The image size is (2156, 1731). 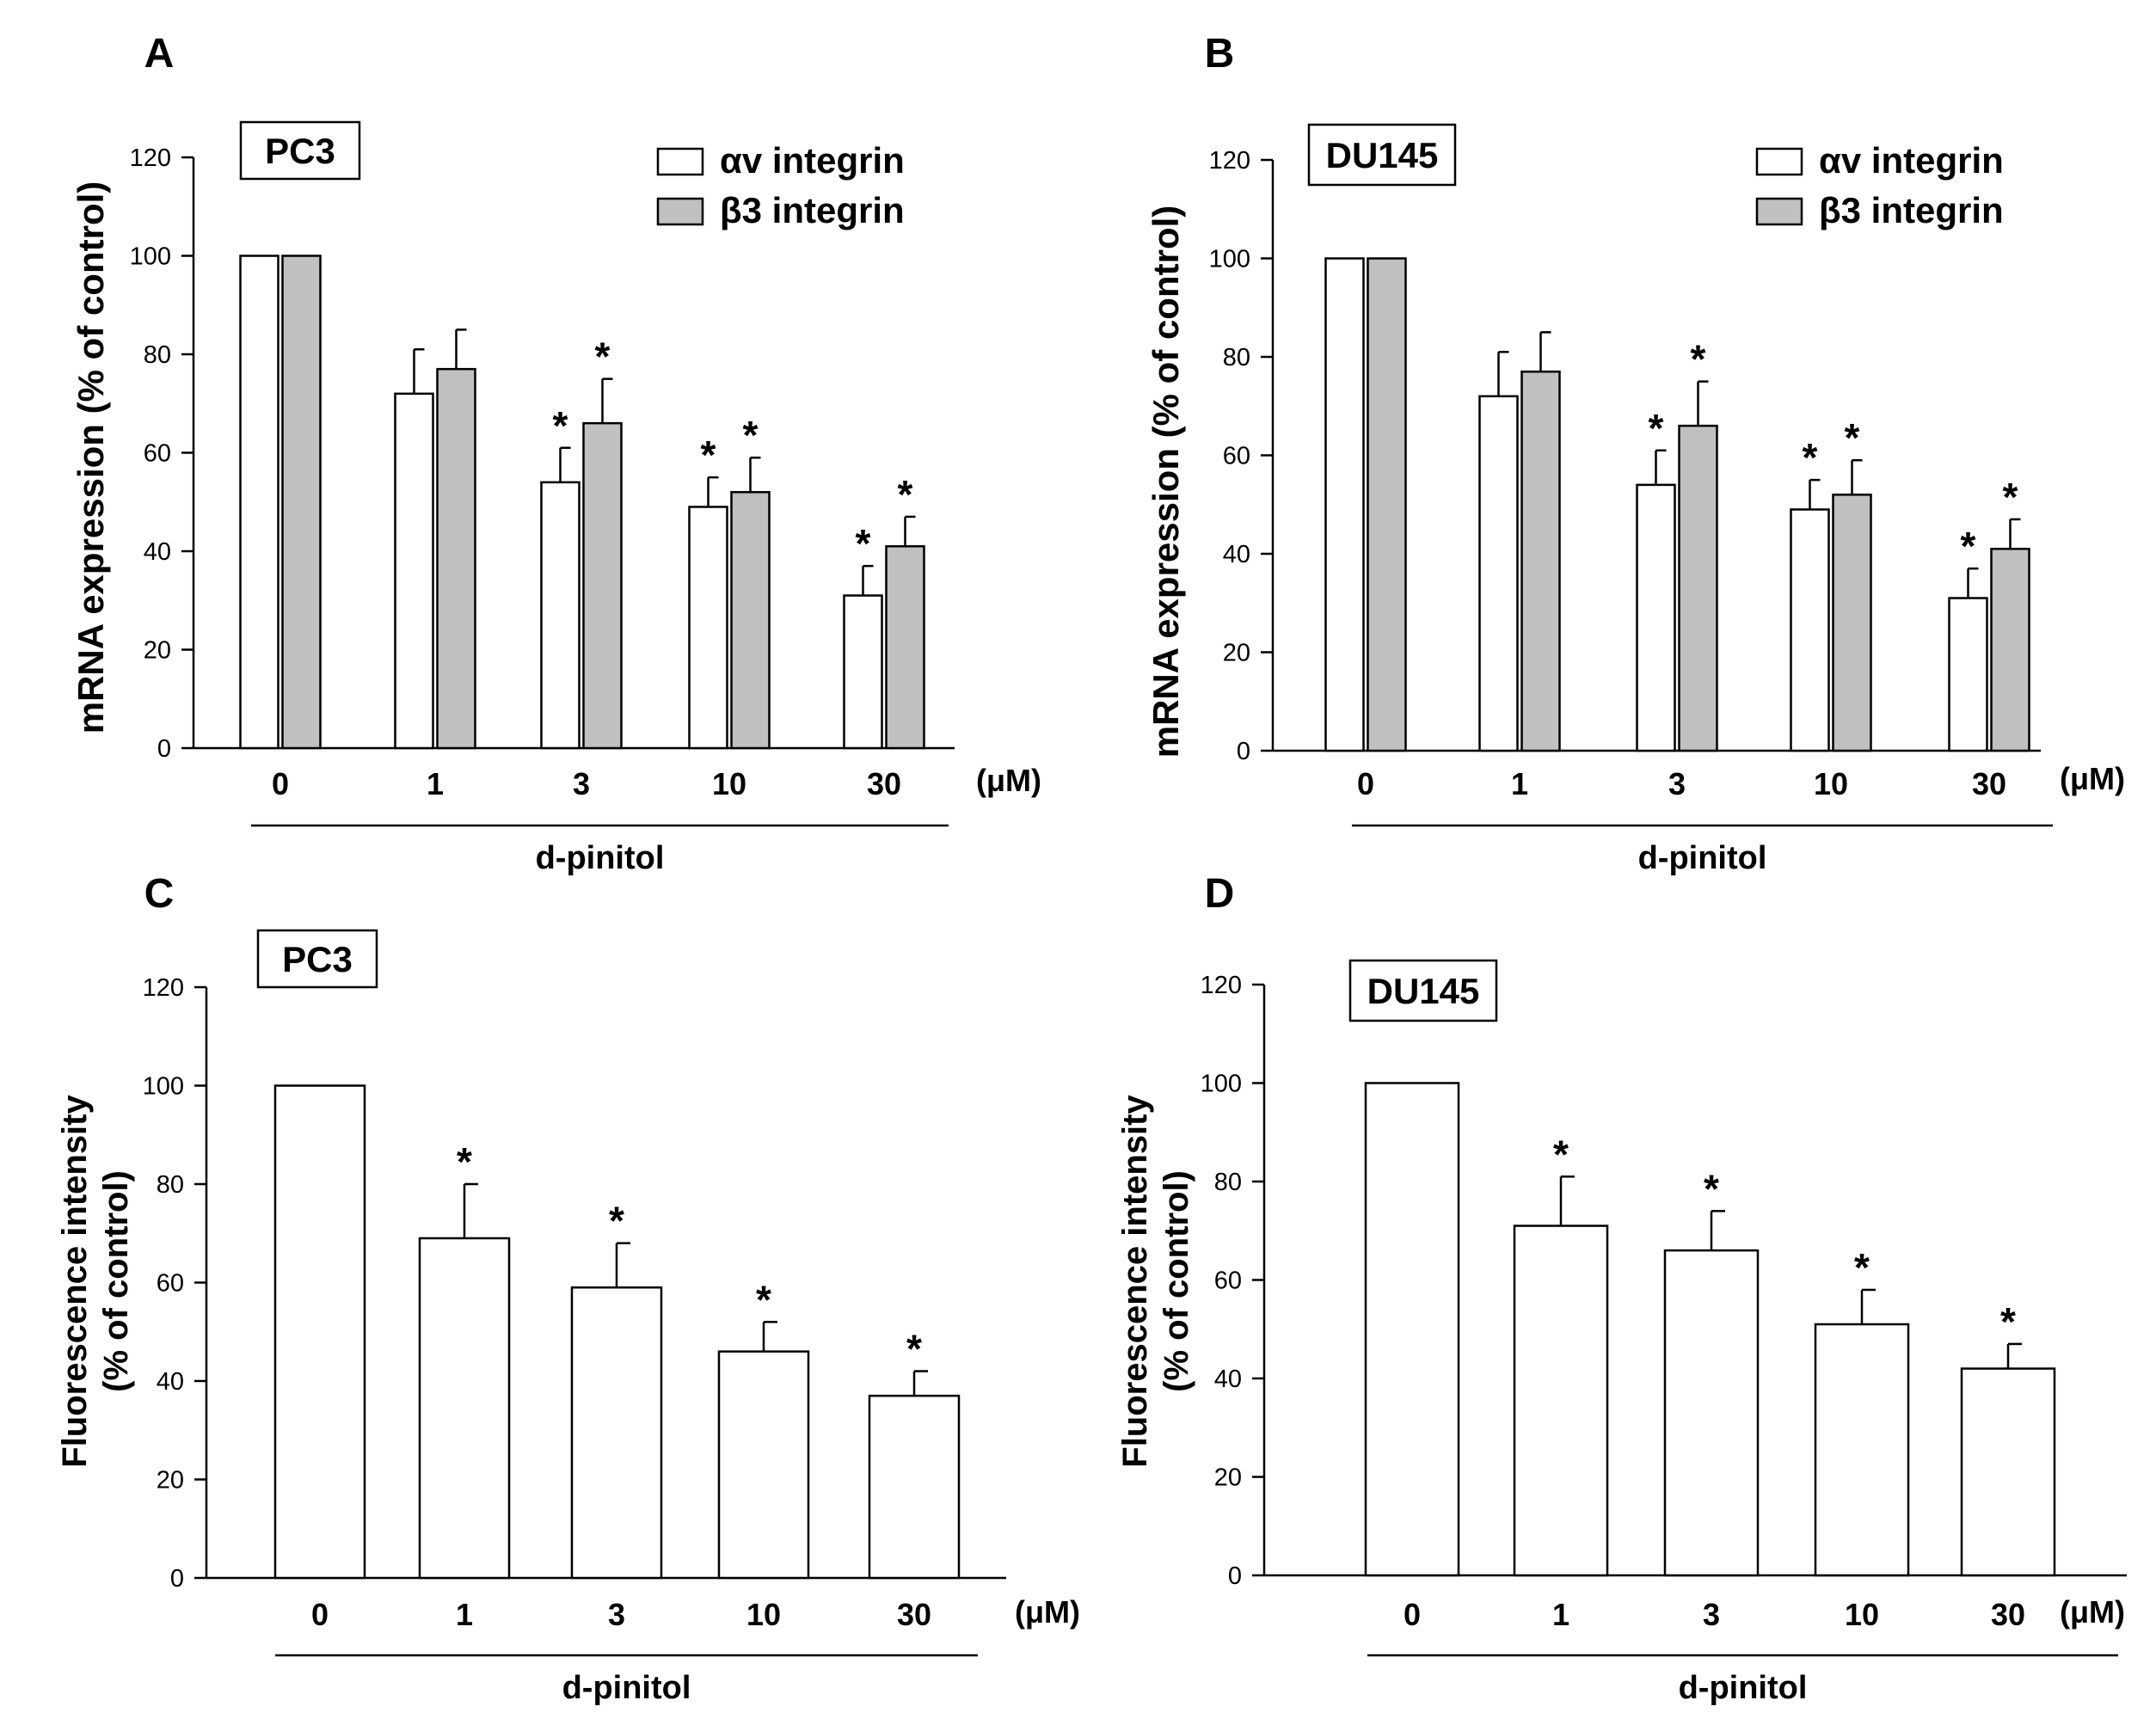 What do you see at coordinates (320, 1614) in the screenshot?
I see `x-tick-label: 0` at bounding box center [320, 1614].